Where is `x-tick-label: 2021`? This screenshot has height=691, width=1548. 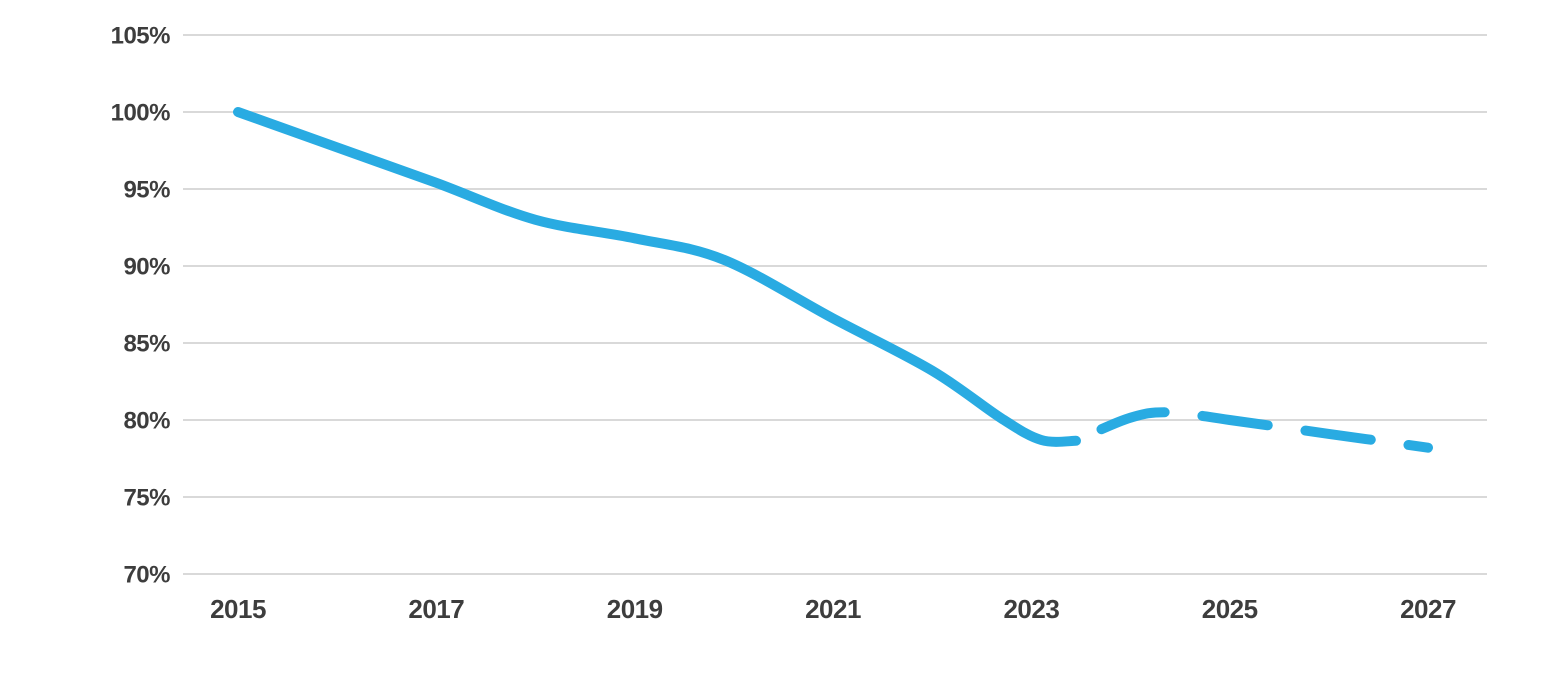 x-tick-label: 2021 is located at coordinates (833, 609).